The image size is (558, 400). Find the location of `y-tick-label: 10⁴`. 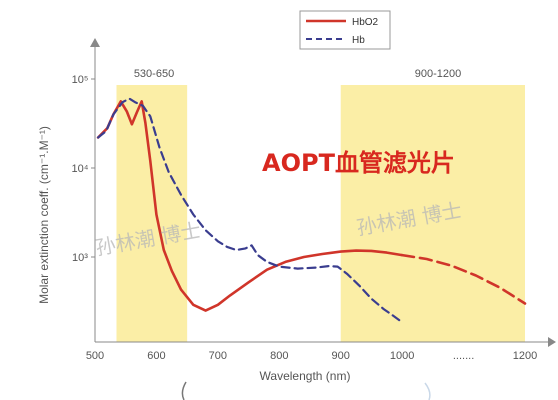

y-tick-label: 10⁴ is located at coordinates (80, 169).